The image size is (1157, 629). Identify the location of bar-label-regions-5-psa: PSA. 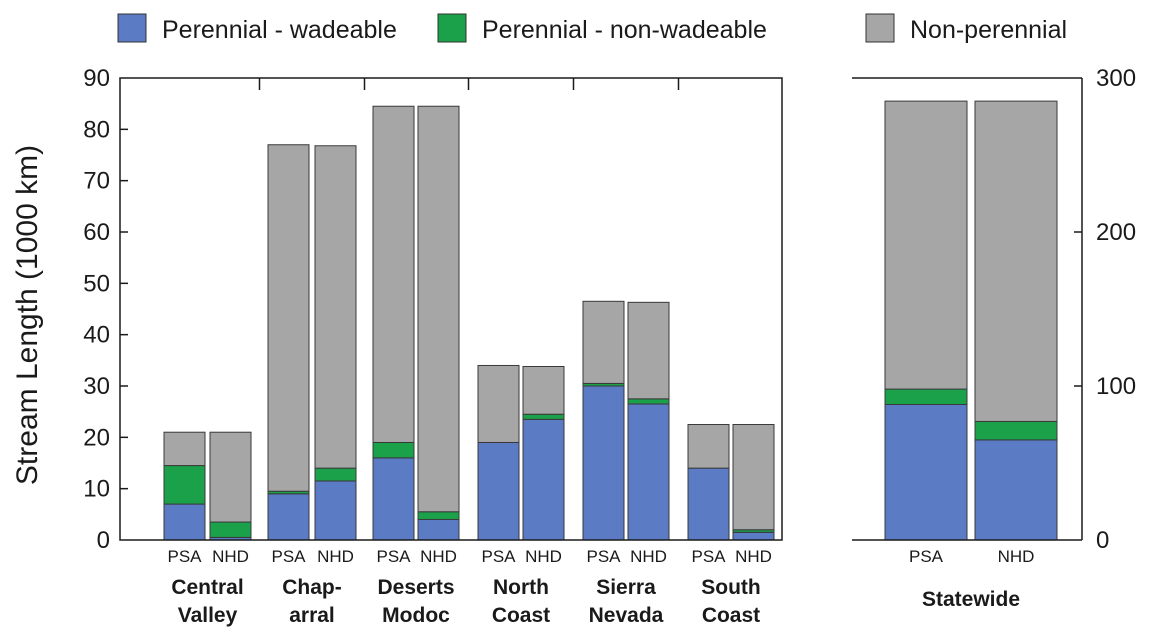
(708, 556).